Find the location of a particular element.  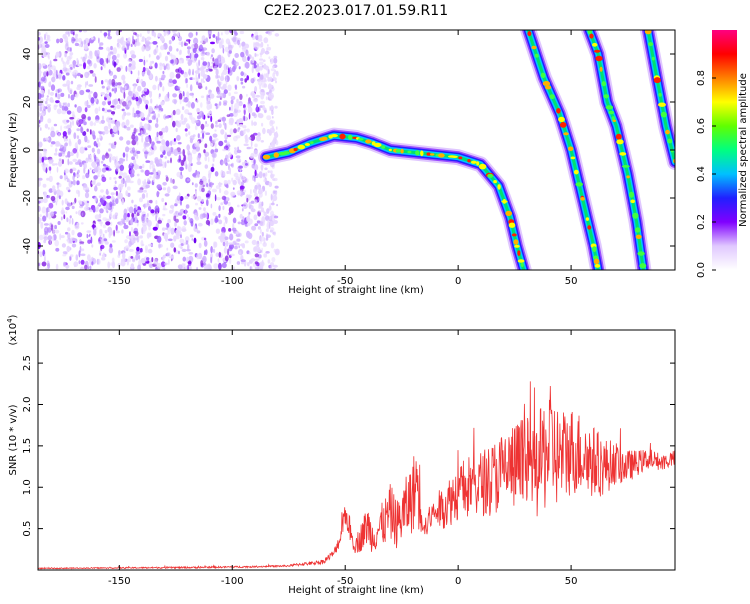

colorbar-tick-label: 0.6 is located at coordinates (701, 126).